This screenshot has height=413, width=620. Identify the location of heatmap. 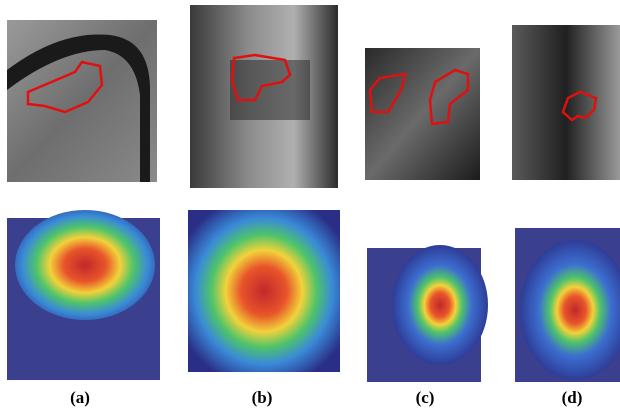
(264, 291).